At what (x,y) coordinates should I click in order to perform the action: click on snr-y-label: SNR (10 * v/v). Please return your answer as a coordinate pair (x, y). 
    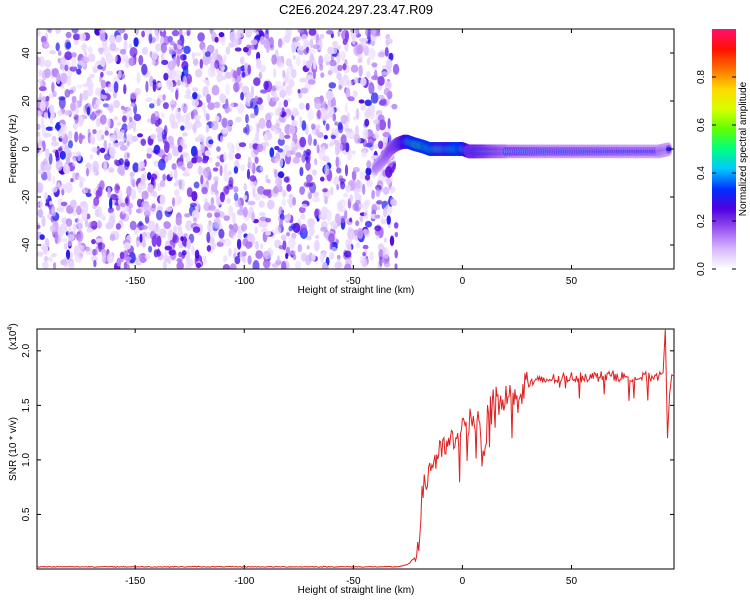
    Looking at the image, I should click on (13, 449).